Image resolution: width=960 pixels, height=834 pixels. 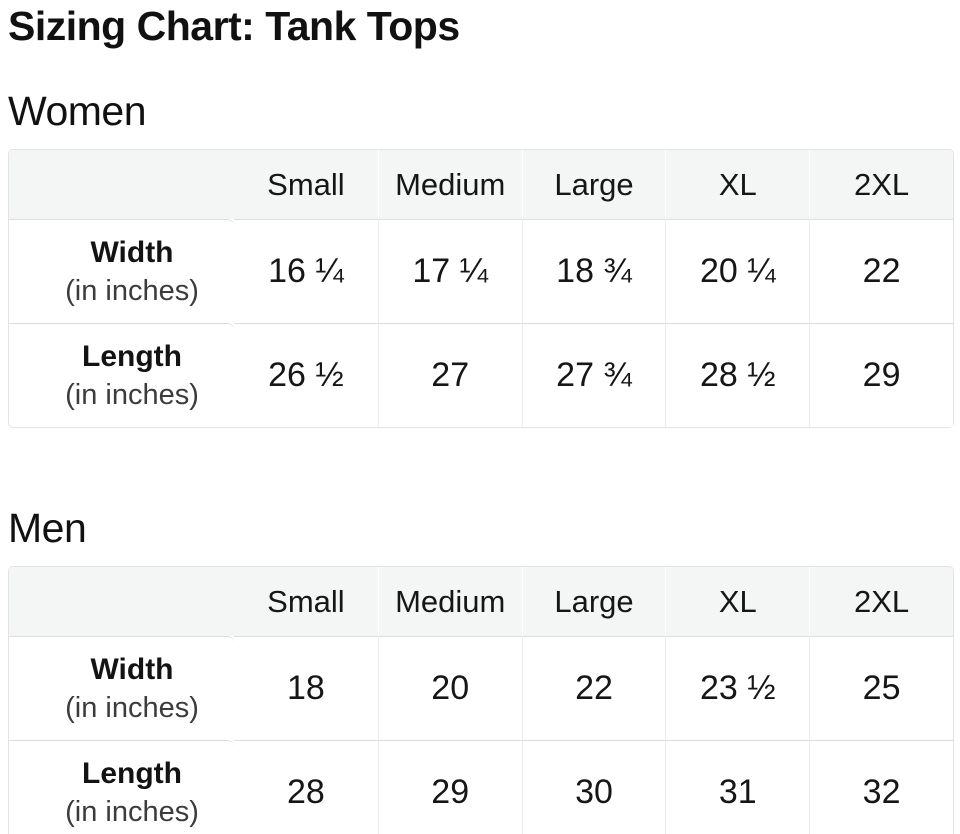 What do you see at coordinates (737, 375) in the screenshot?
I see `value-cell: 28 ½` at bounding box center [737, 375].